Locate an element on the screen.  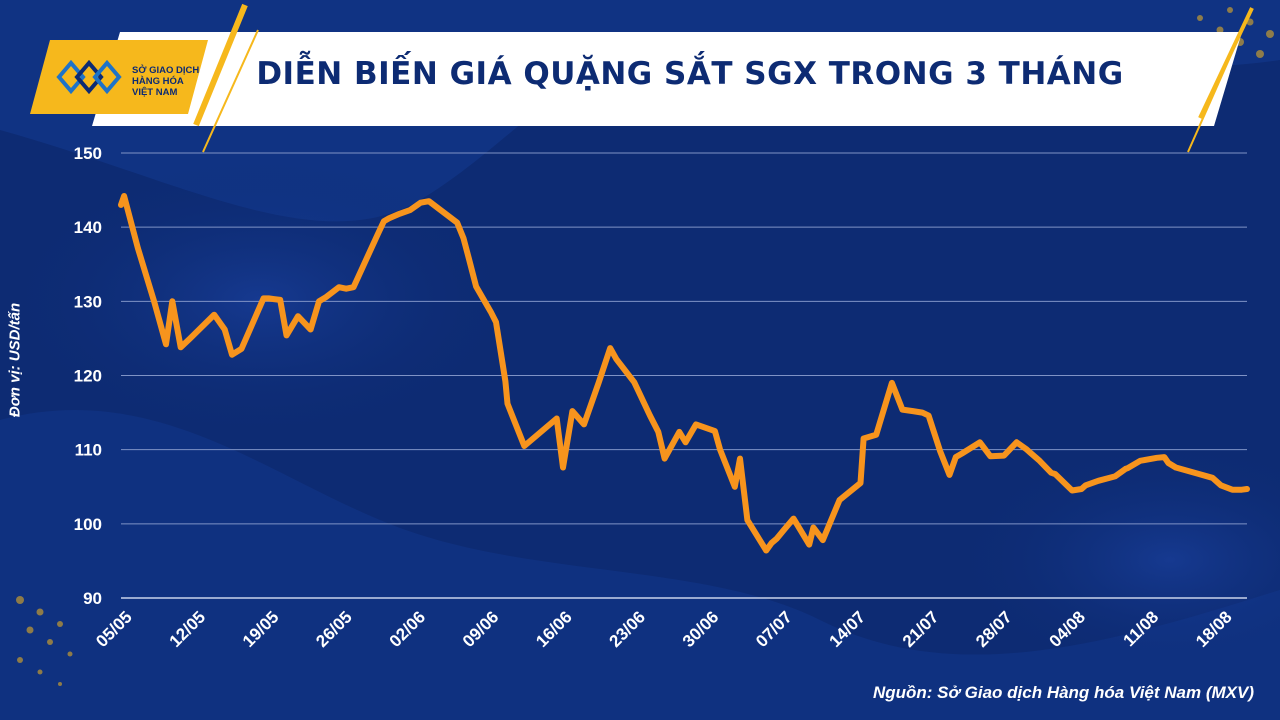
x-tick-label: 30/06 is located at coordinates (701, 629).